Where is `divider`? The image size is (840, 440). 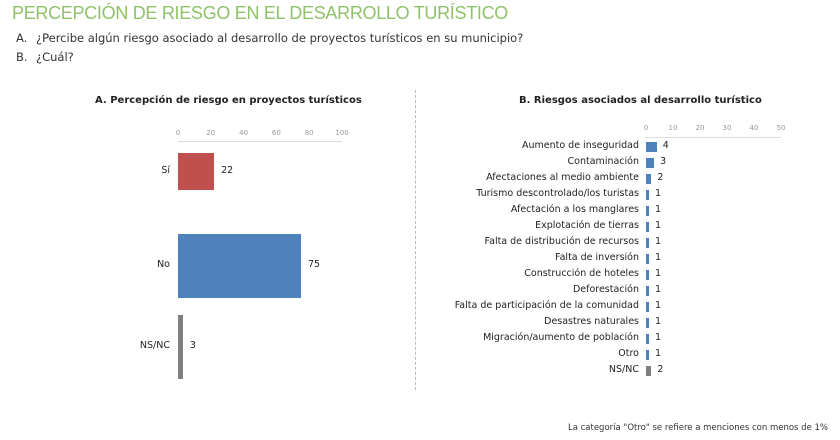
divider is located at coordinates (415, 240).